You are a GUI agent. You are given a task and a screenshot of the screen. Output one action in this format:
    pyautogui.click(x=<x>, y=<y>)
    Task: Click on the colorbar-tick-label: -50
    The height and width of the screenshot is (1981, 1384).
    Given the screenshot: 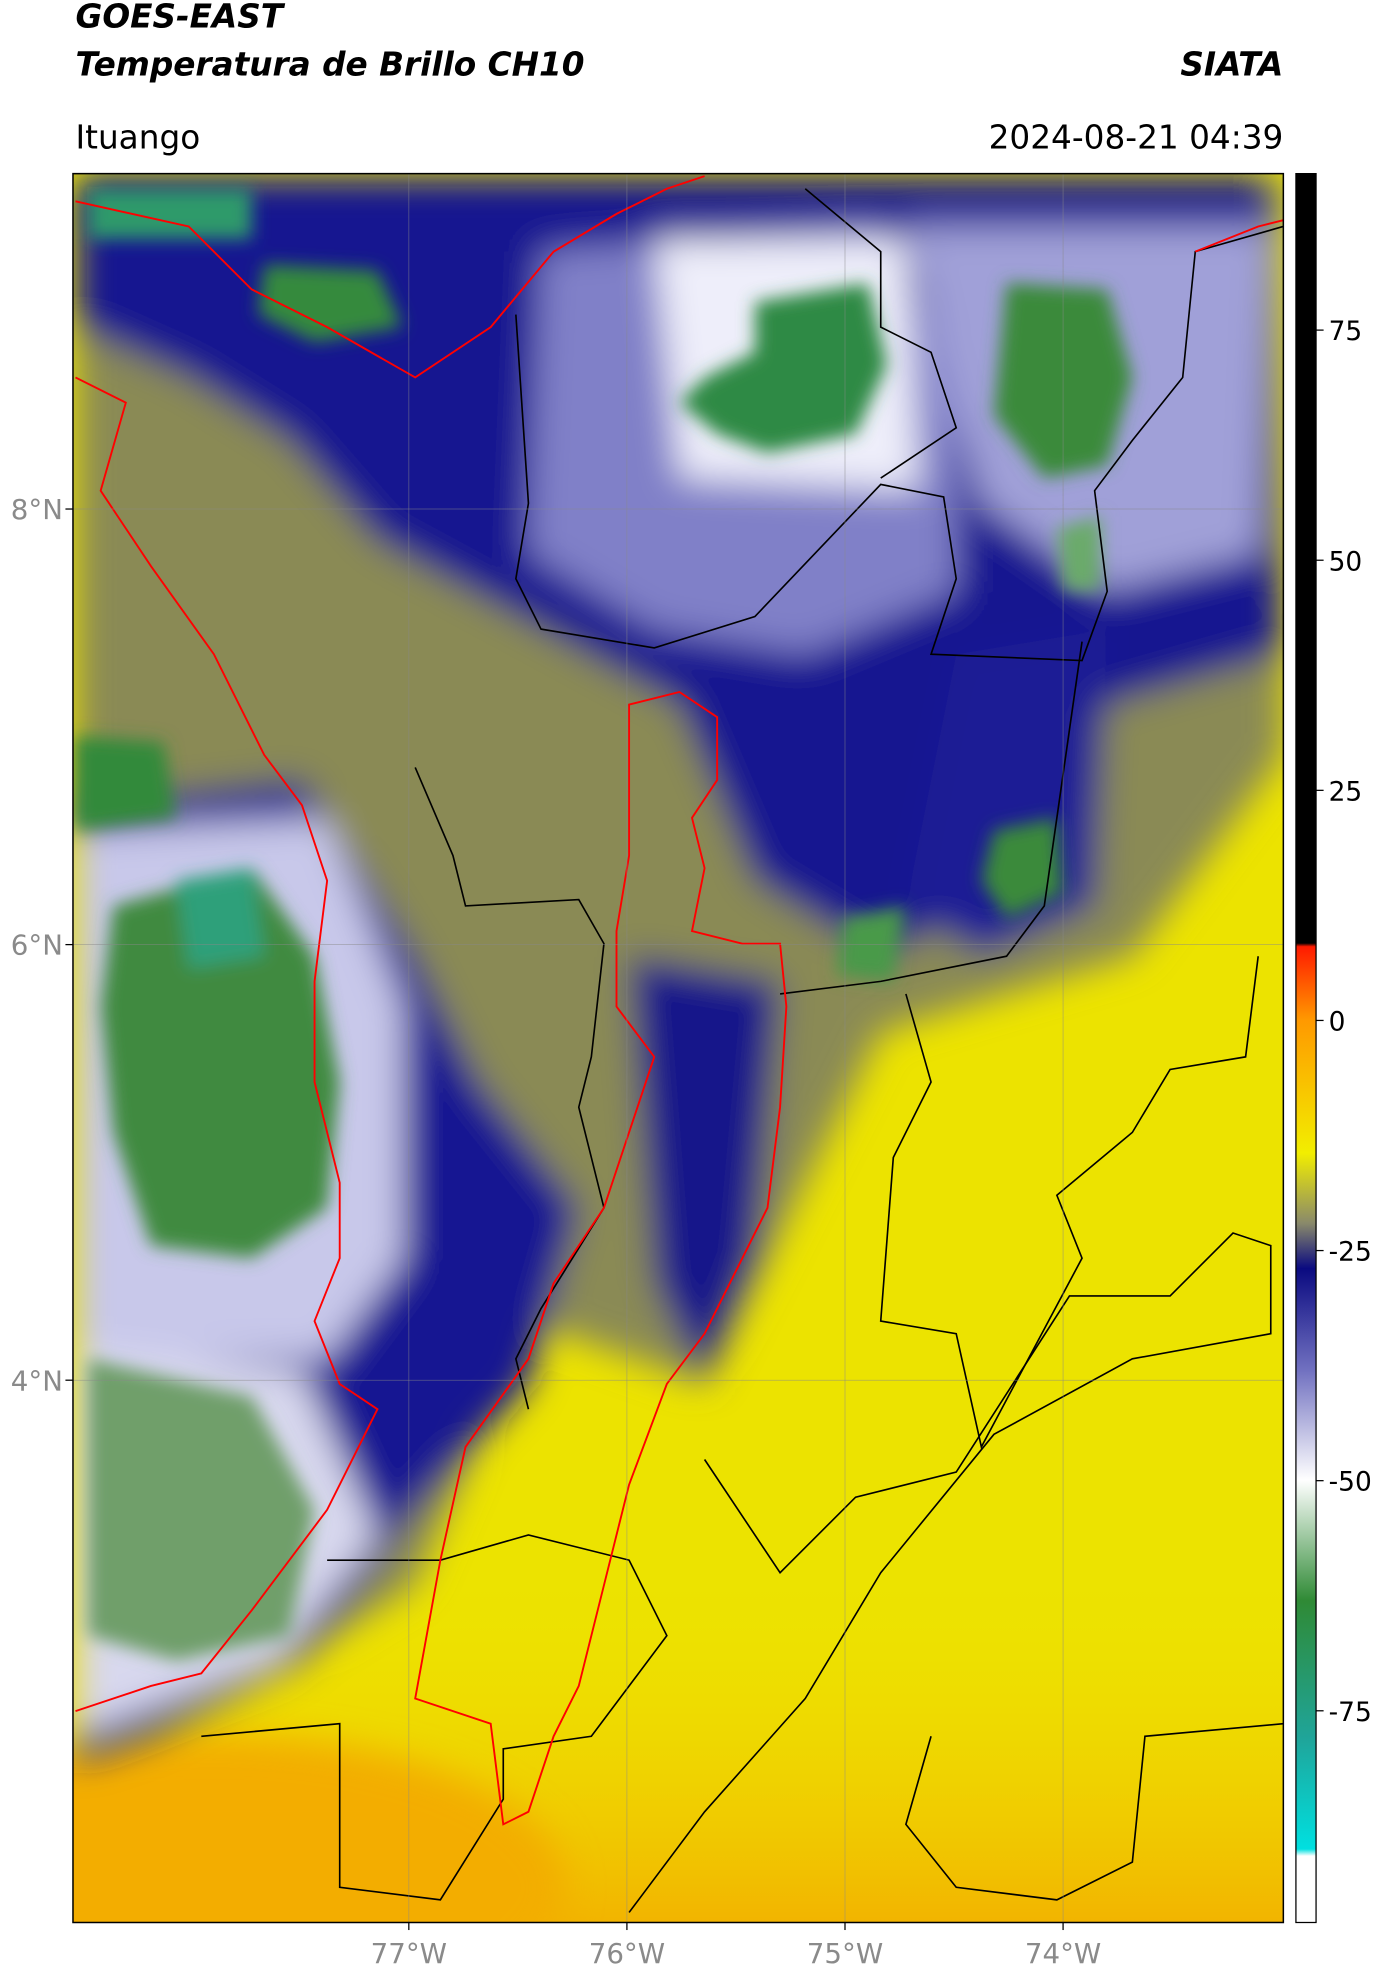 What is the action you would take?
    pyautogui.click(x=1350, y=1482)
    